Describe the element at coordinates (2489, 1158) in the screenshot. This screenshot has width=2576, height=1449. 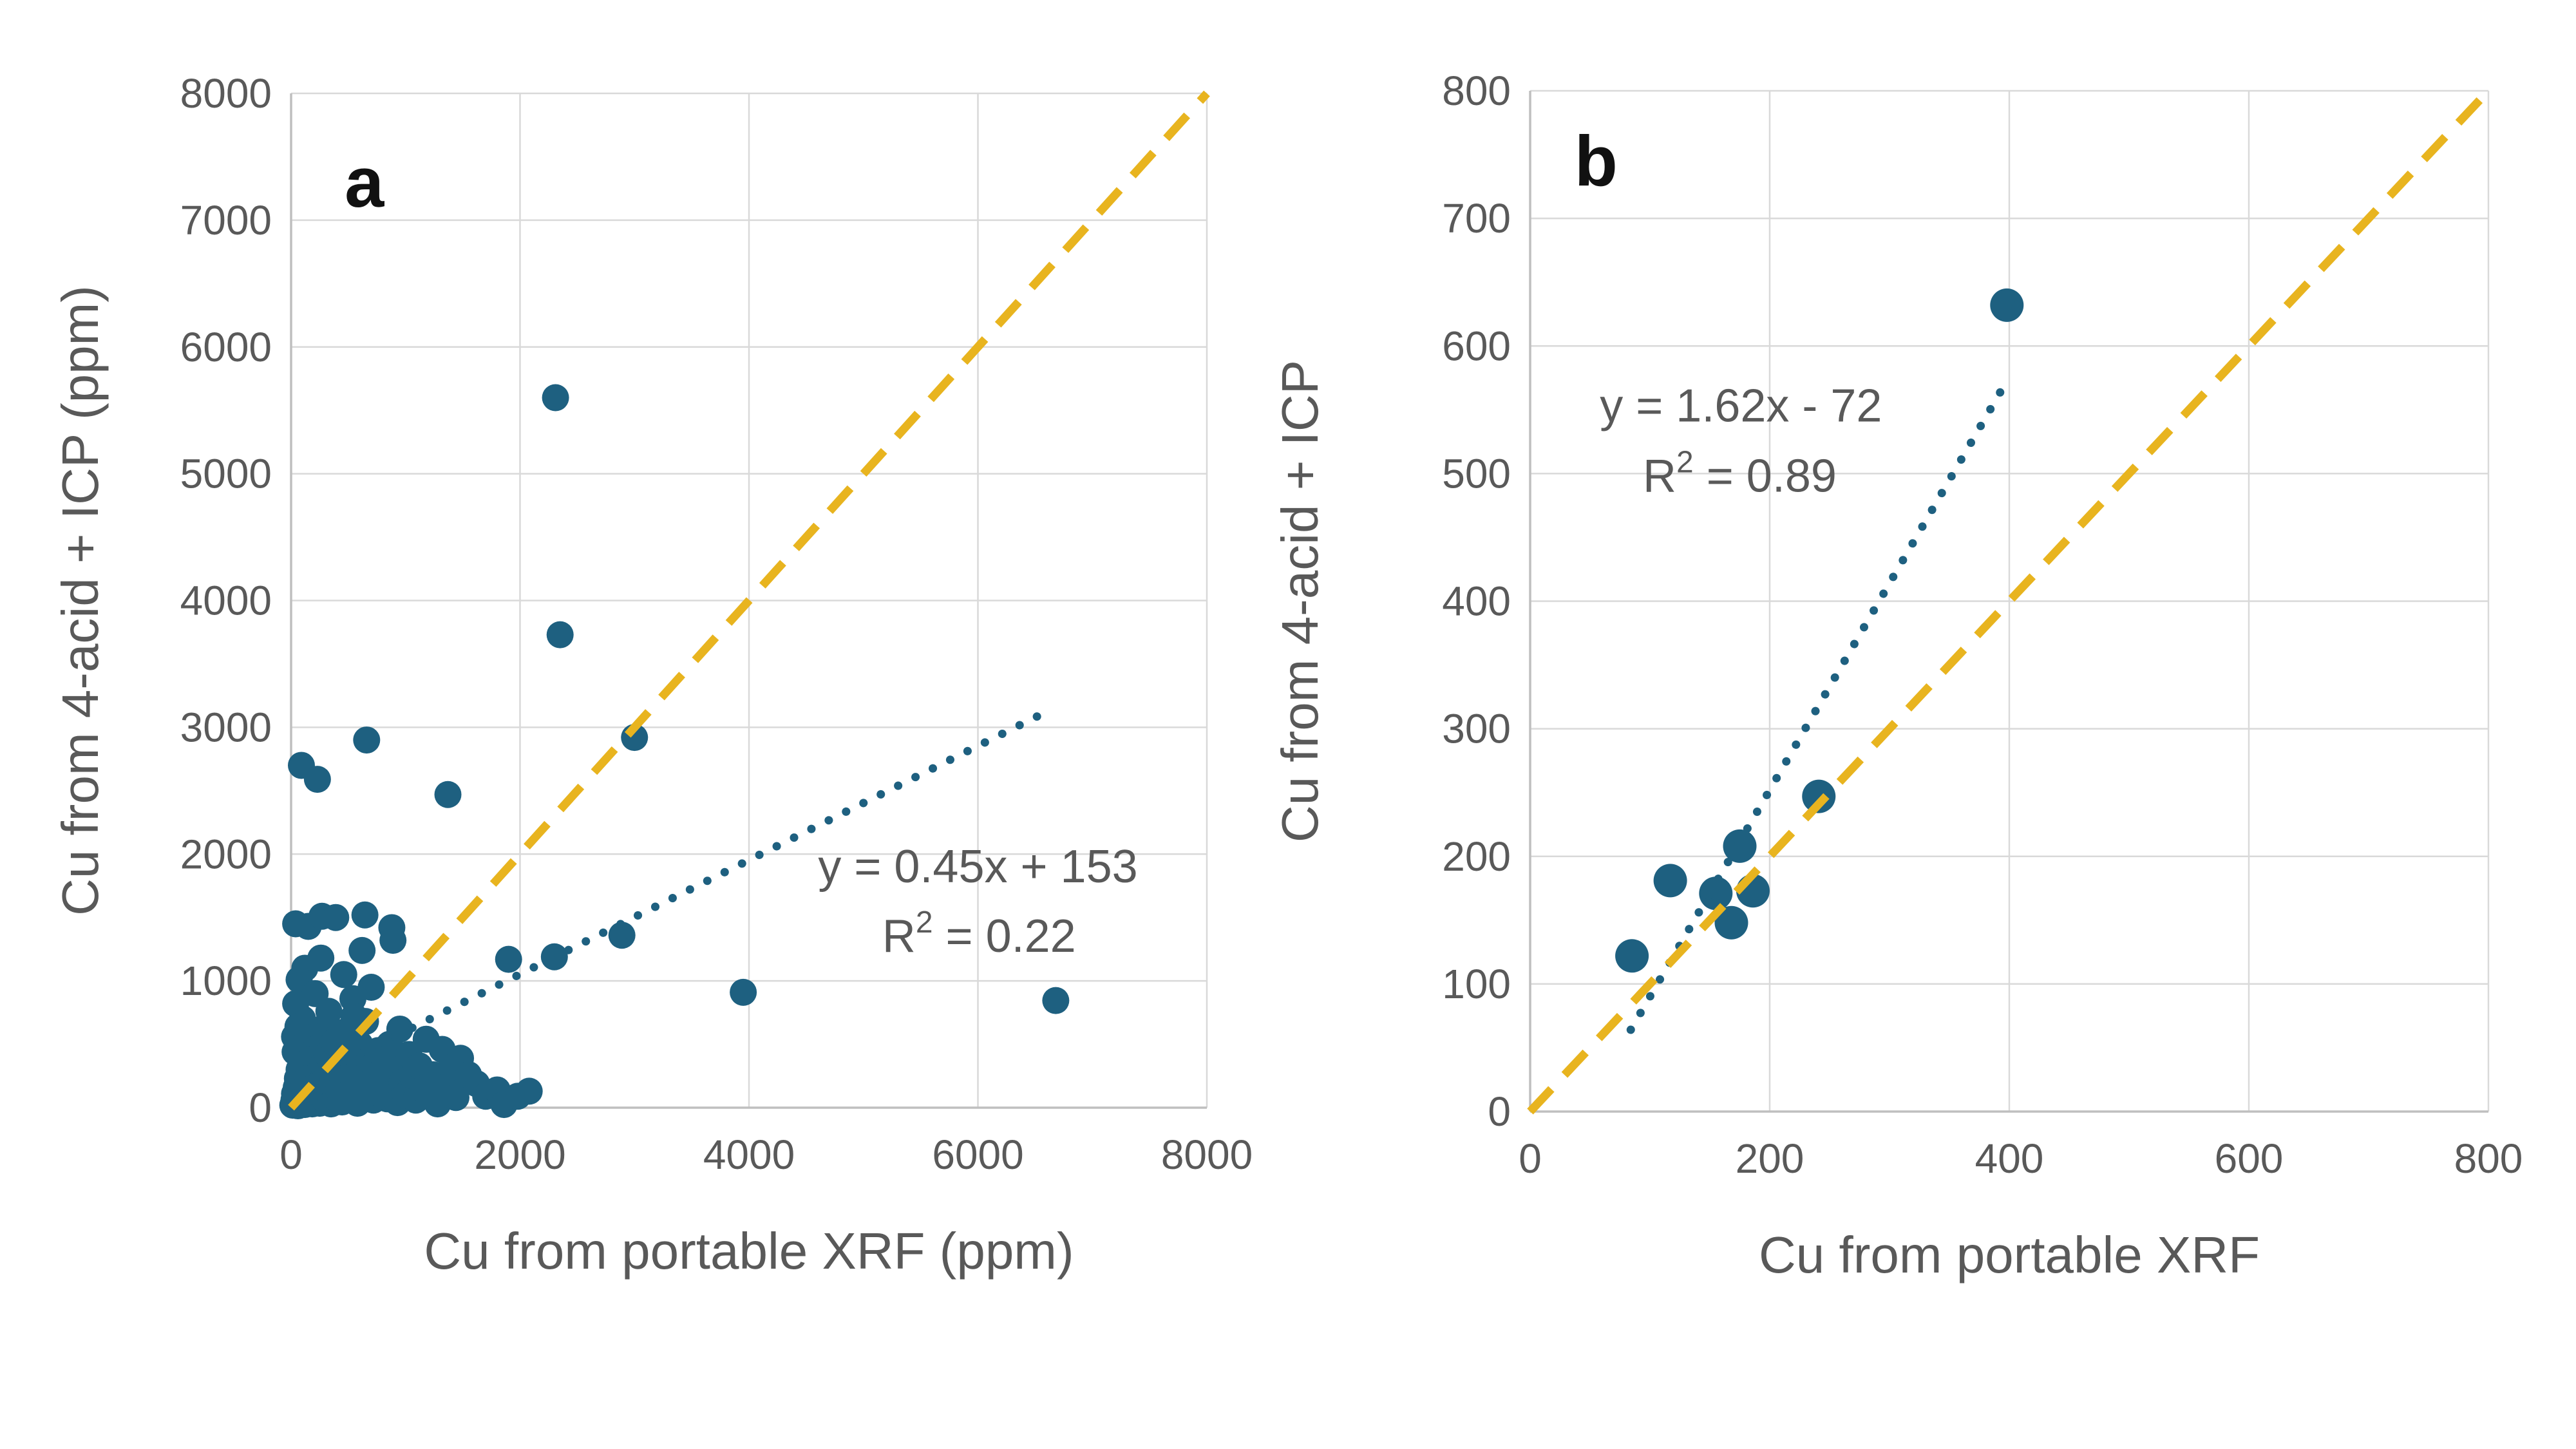
I see `x-tick-label: 800` at that location.